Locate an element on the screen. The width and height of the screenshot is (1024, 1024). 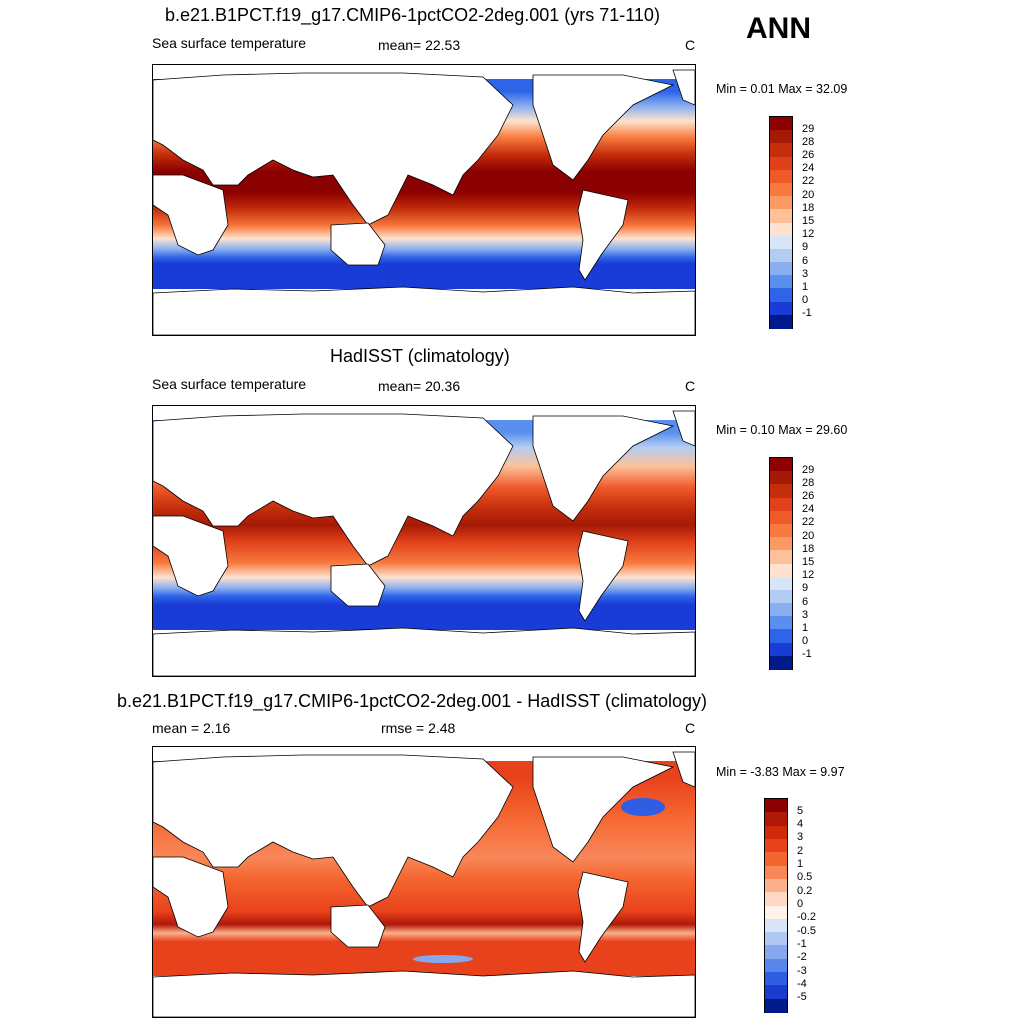
panel2-colorbar-tick-label: 22 is located at coordinates (808, 522).